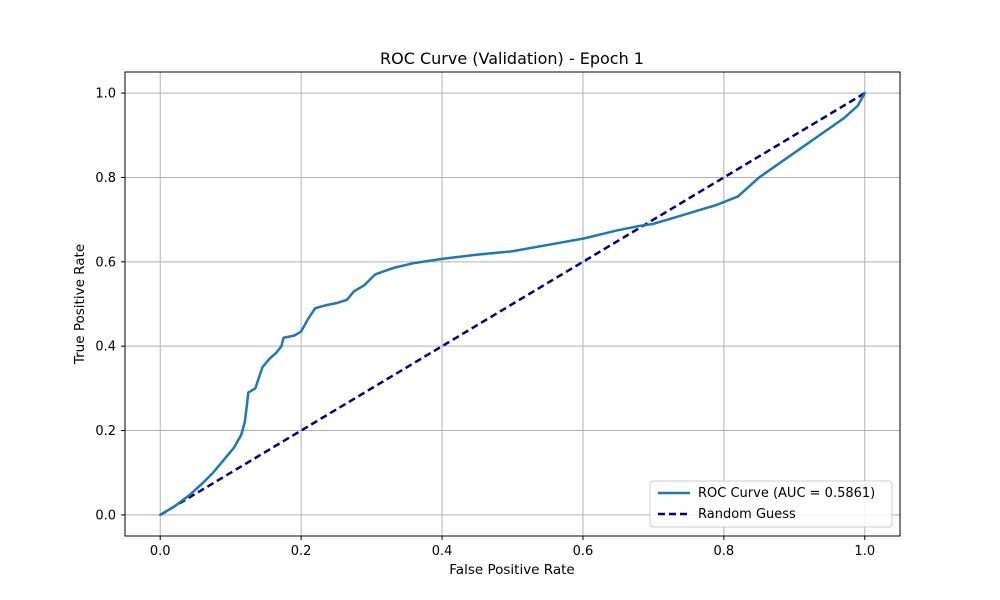 This screenshot has width=1000, height=600. I want to click on x-tick-label-4: 0.8, so click(724, 551).